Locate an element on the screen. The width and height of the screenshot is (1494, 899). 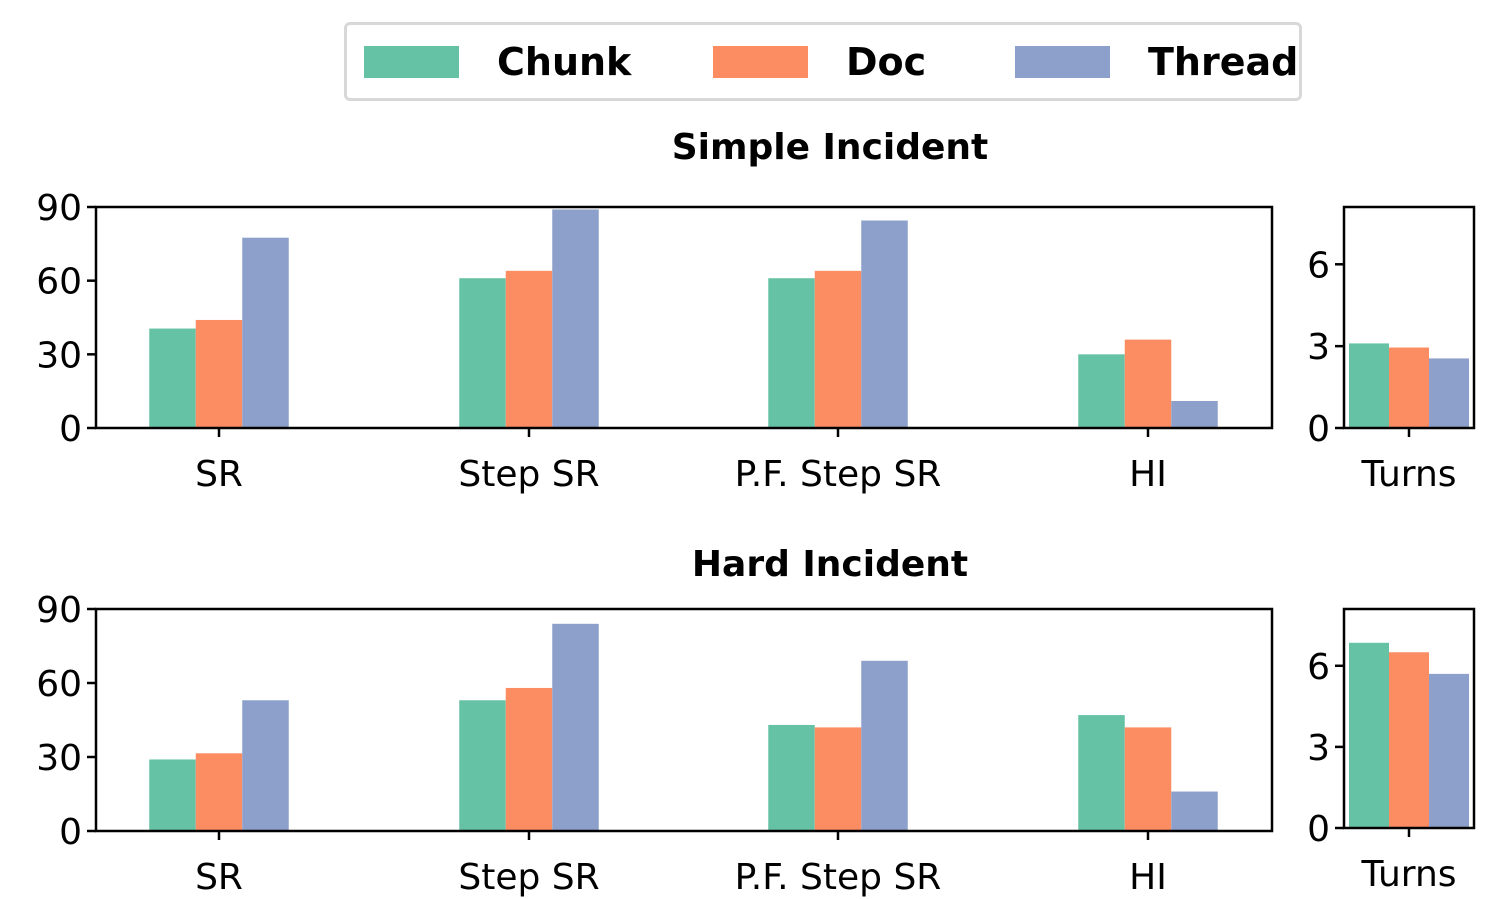
simple-main-bar-hi-thread is located at coordinates (1194, 414).